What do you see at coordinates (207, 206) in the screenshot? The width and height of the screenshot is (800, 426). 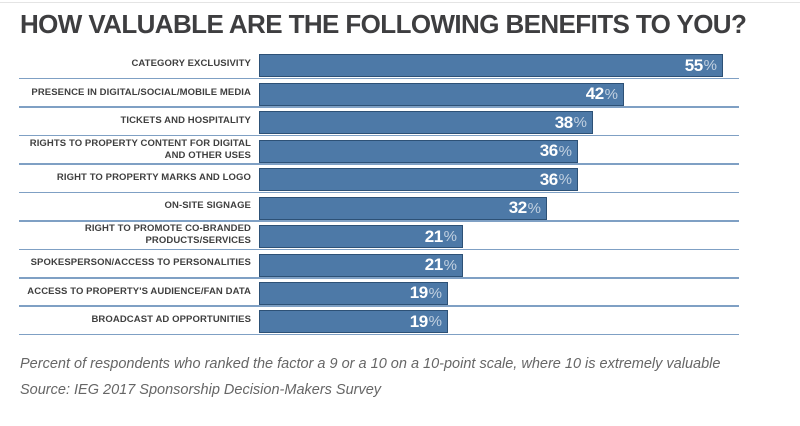 I see `category-label: ON-SITE SIGNAGE` at bounding box center [207, 206].